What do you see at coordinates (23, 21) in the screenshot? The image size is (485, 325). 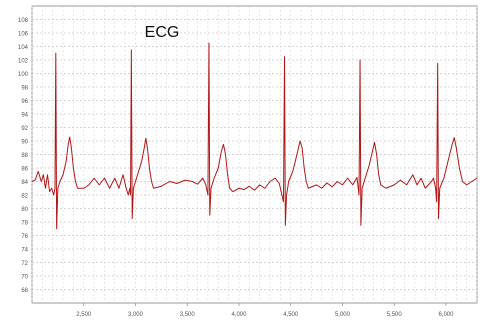 I see `y-tick-label: 108` at bounding box center [23, 21].